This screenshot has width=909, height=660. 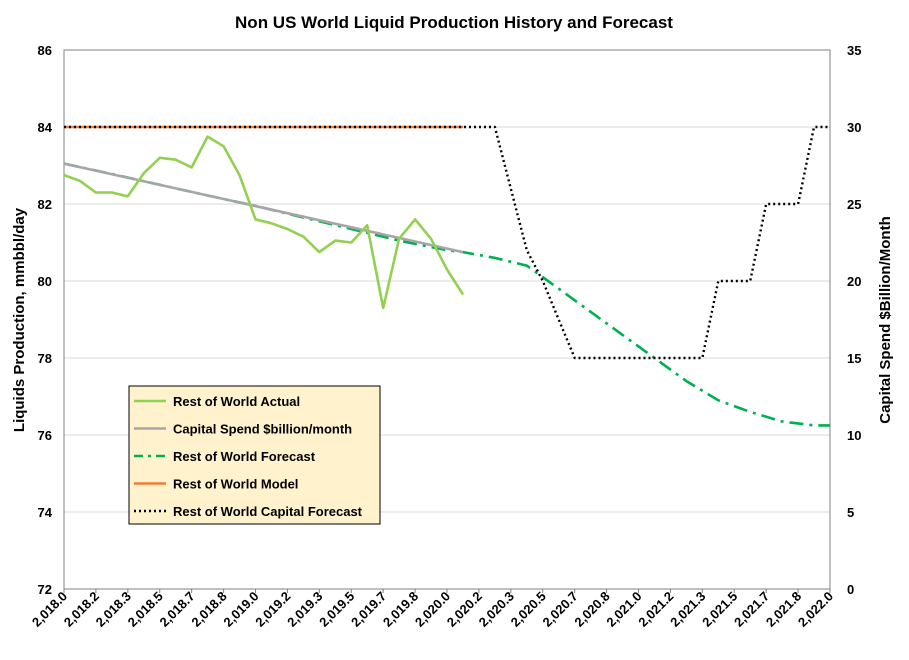 I want to click on legend-label: Rest of World Model, so click(x=235, y=484).